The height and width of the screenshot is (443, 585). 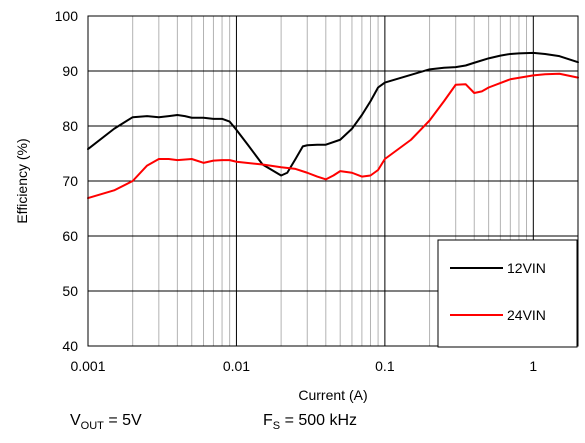 I want to click on vout-value: = 5V, so click(x=122, y=420).